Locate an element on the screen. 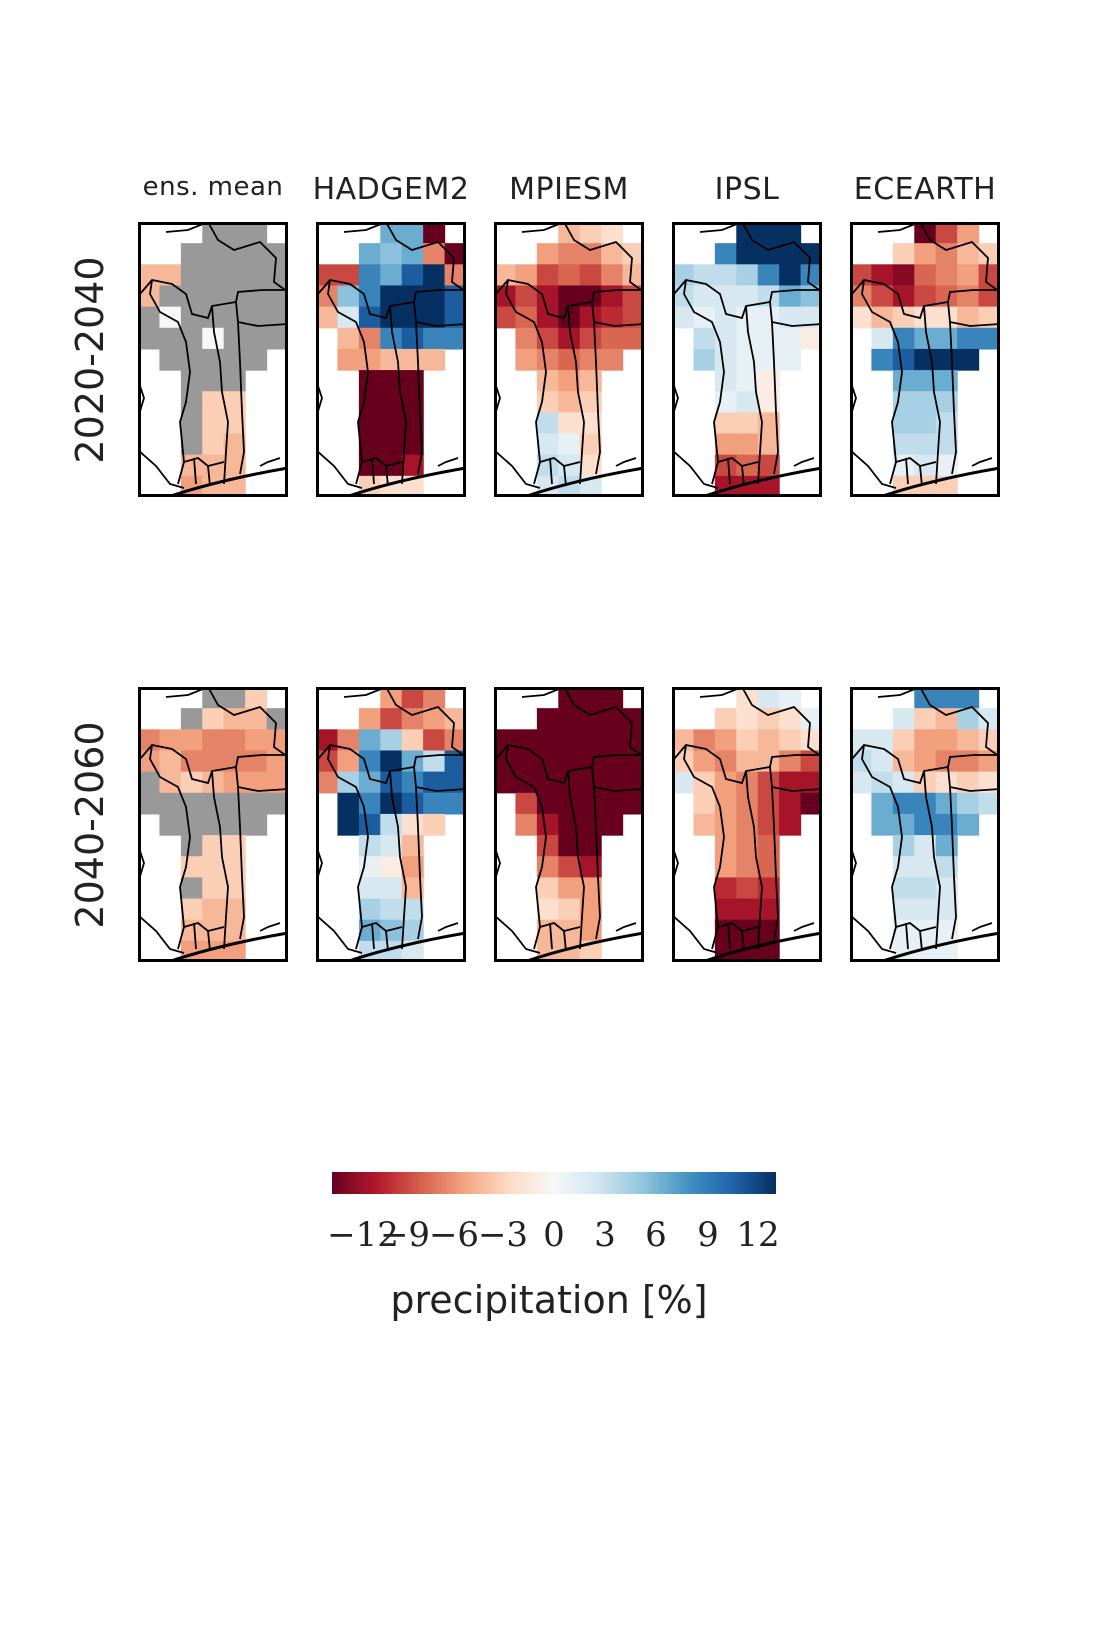 This screenshot has height=1635, width=1098. row-label: 2020-2040 is located at coordinates (90, 359).